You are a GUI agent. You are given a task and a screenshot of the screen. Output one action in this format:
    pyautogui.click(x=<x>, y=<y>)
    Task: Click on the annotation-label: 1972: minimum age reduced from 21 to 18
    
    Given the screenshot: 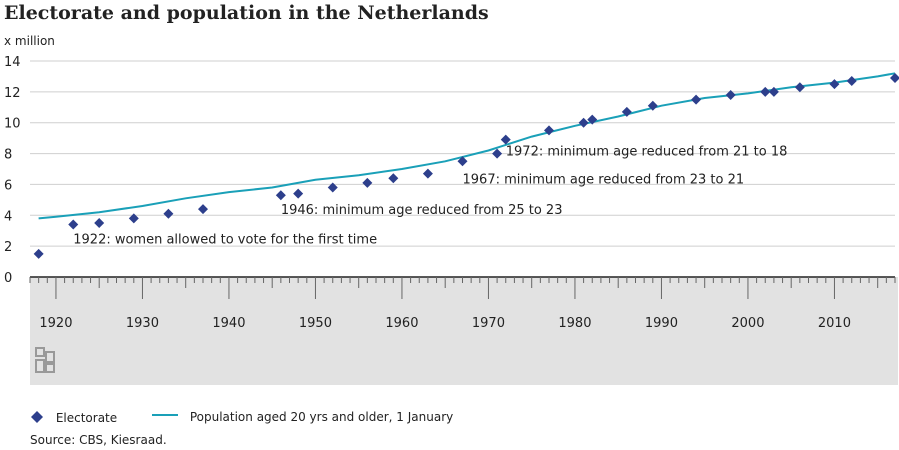 What is the action you would take?
    pyautogui.click(x=647, y=151)
    